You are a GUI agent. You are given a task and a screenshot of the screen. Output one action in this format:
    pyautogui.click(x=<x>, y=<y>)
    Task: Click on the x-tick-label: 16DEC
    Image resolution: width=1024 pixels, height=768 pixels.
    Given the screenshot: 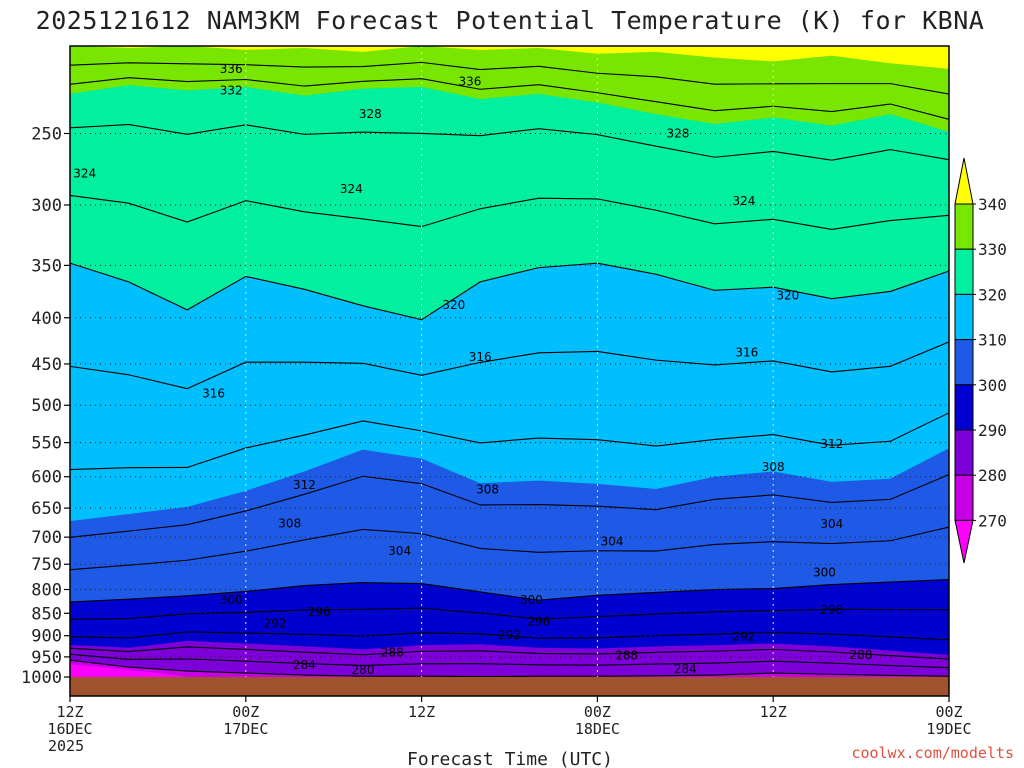 What is the action you would take?
    pyautogui.click(x=69, y=729)
    